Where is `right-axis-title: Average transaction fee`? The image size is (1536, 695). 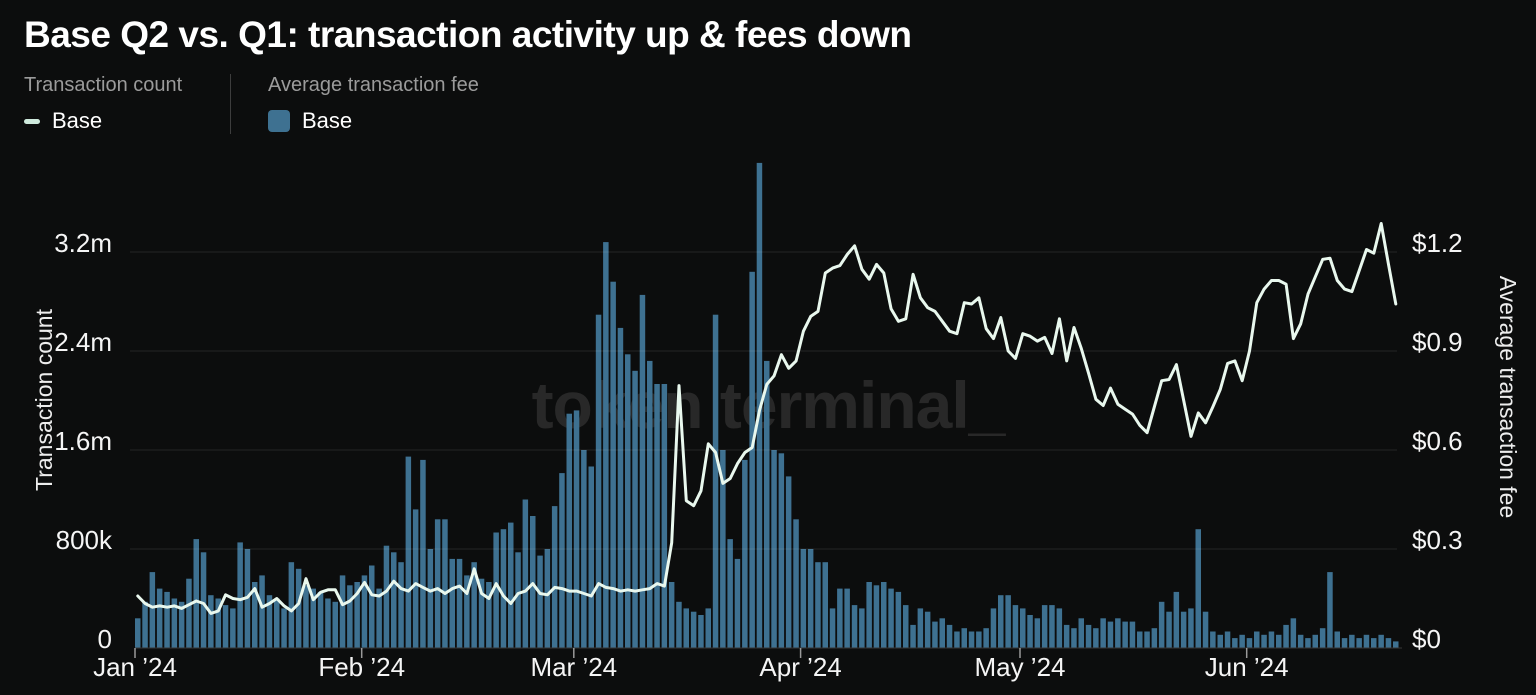
right-axis-title: Average transaction fee is located at coordinates (1508, 397).